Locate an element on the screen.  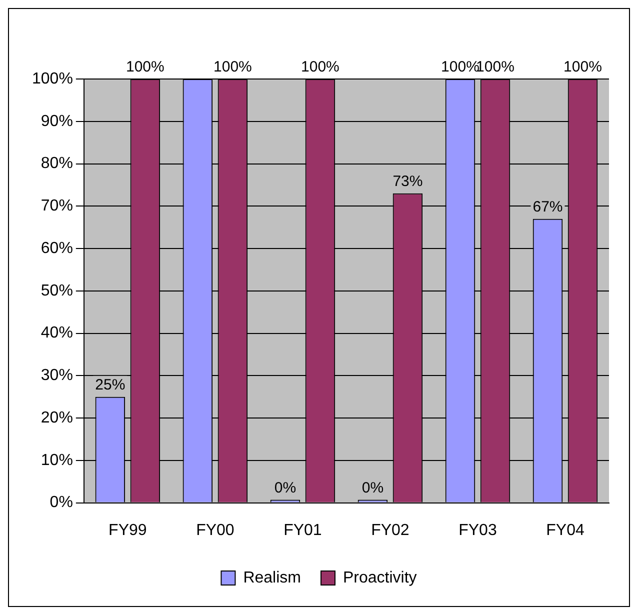
y-tick-label: 50% is located at coordinates (56, 291).